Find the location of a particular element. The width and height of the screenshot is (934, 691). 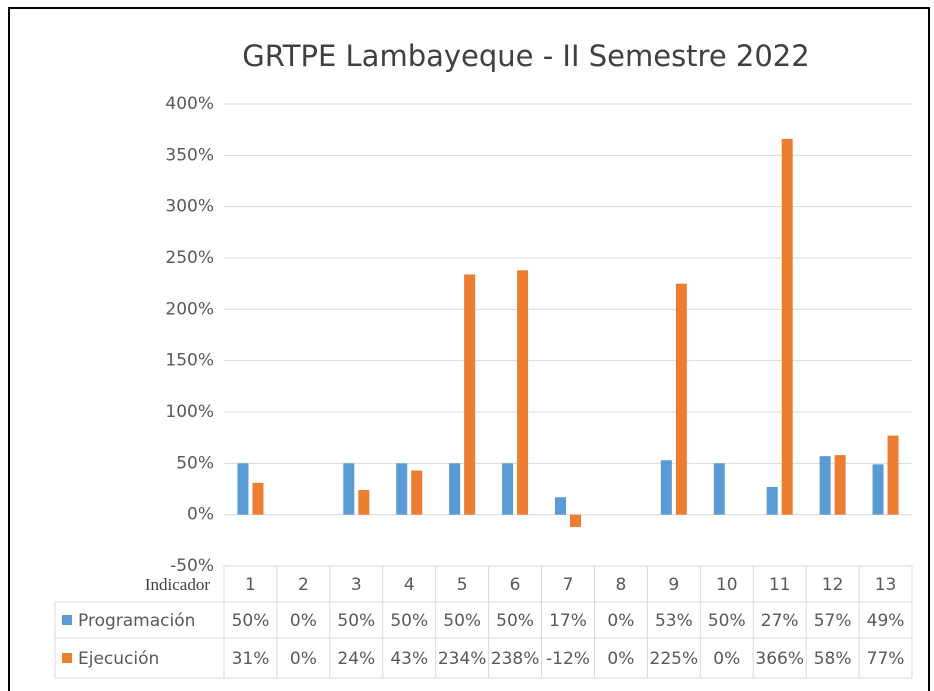

table-cell: 366% is located at coordinates (779, 659).